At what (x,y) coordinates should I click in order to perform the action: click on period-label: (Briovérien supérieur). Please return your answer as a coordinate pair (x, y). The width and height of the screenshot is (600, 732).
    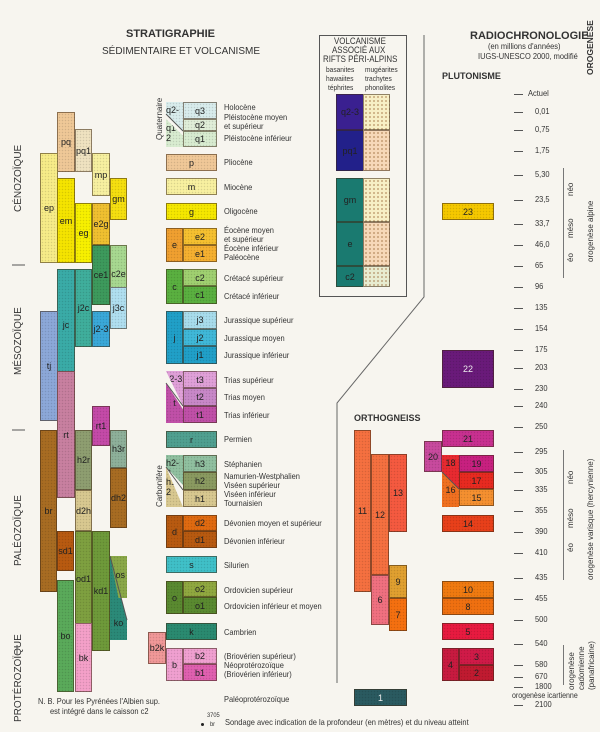
    Looking at the image, I should click on (260, 656).